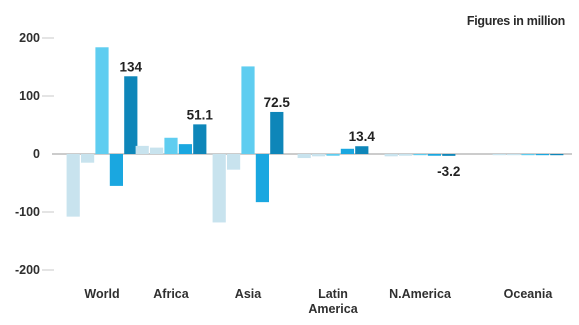  Describe the element at coordinates (101, 294) in the screenshot. I see `category-label: World` at that location.